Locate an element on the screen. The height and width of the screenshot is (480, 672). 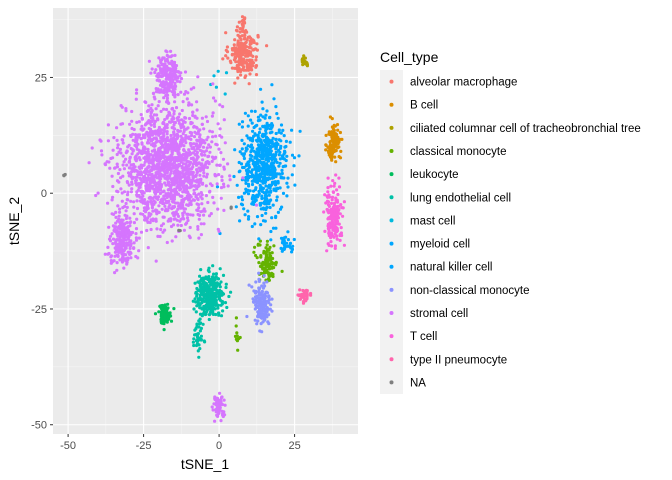
series-ciliated-columnar-cell-of-tracheobronchial-tree is located at coordinates (304, 61).